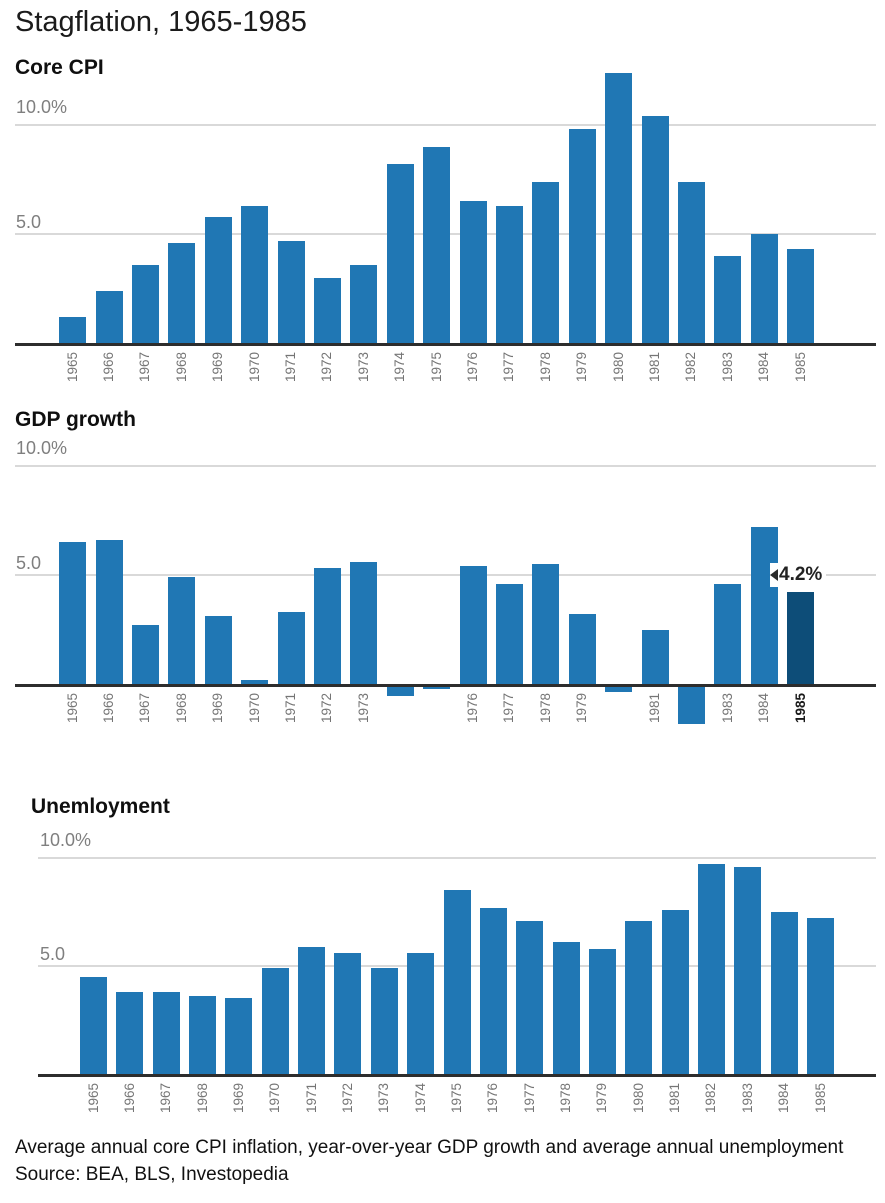 The width and height of the screenshot is (885, 1203). I want to click on chart-source: Source: BEA, BLS, Investopedia, so click(152, 1174).